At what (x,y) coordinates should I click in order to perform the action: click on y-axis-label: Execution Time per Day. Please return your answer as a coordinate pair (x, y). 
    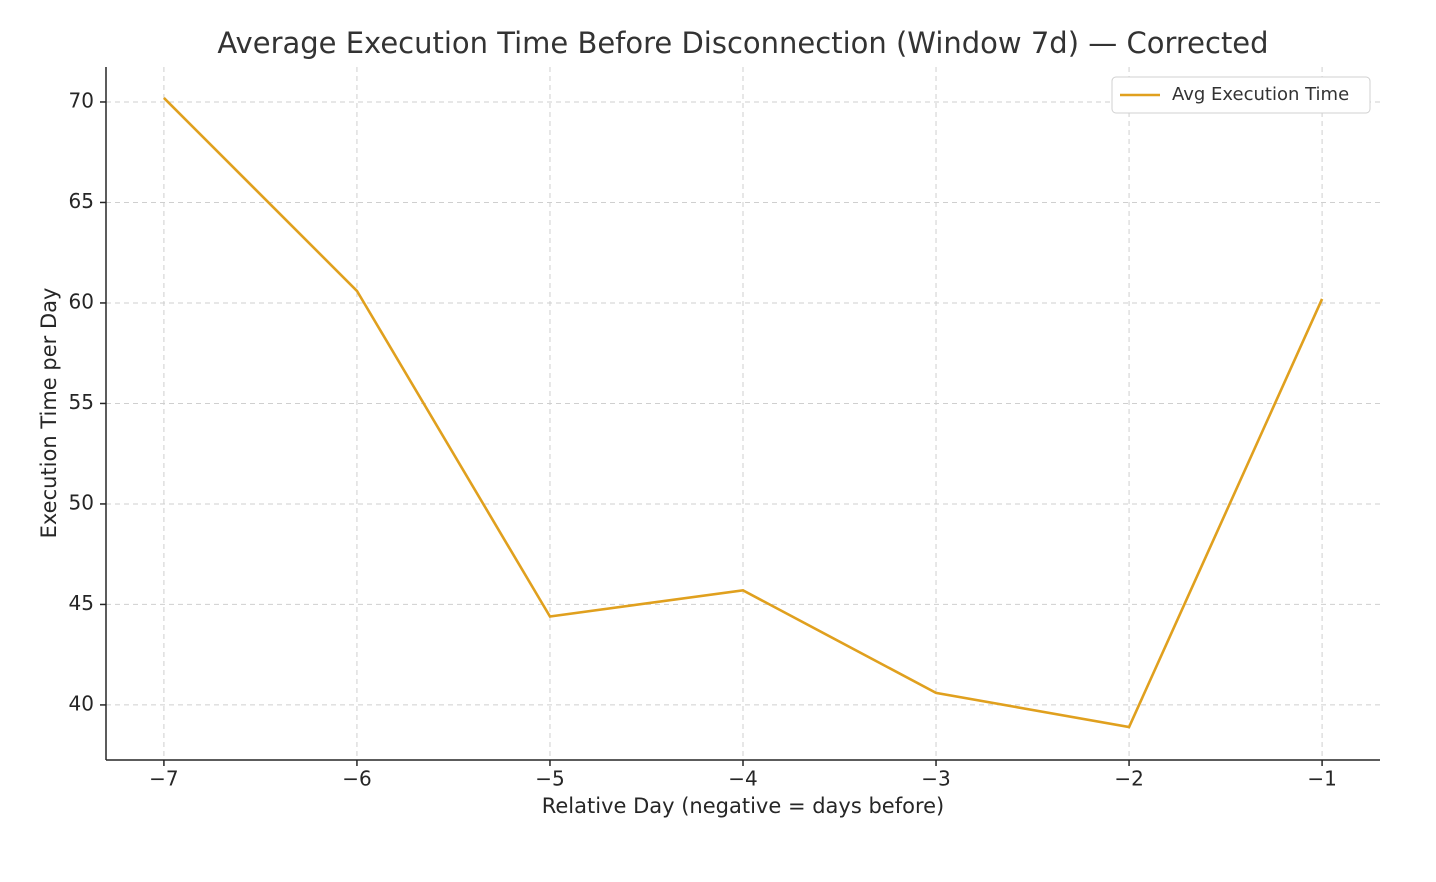
    Looking at the image, I should click on (49, 413).